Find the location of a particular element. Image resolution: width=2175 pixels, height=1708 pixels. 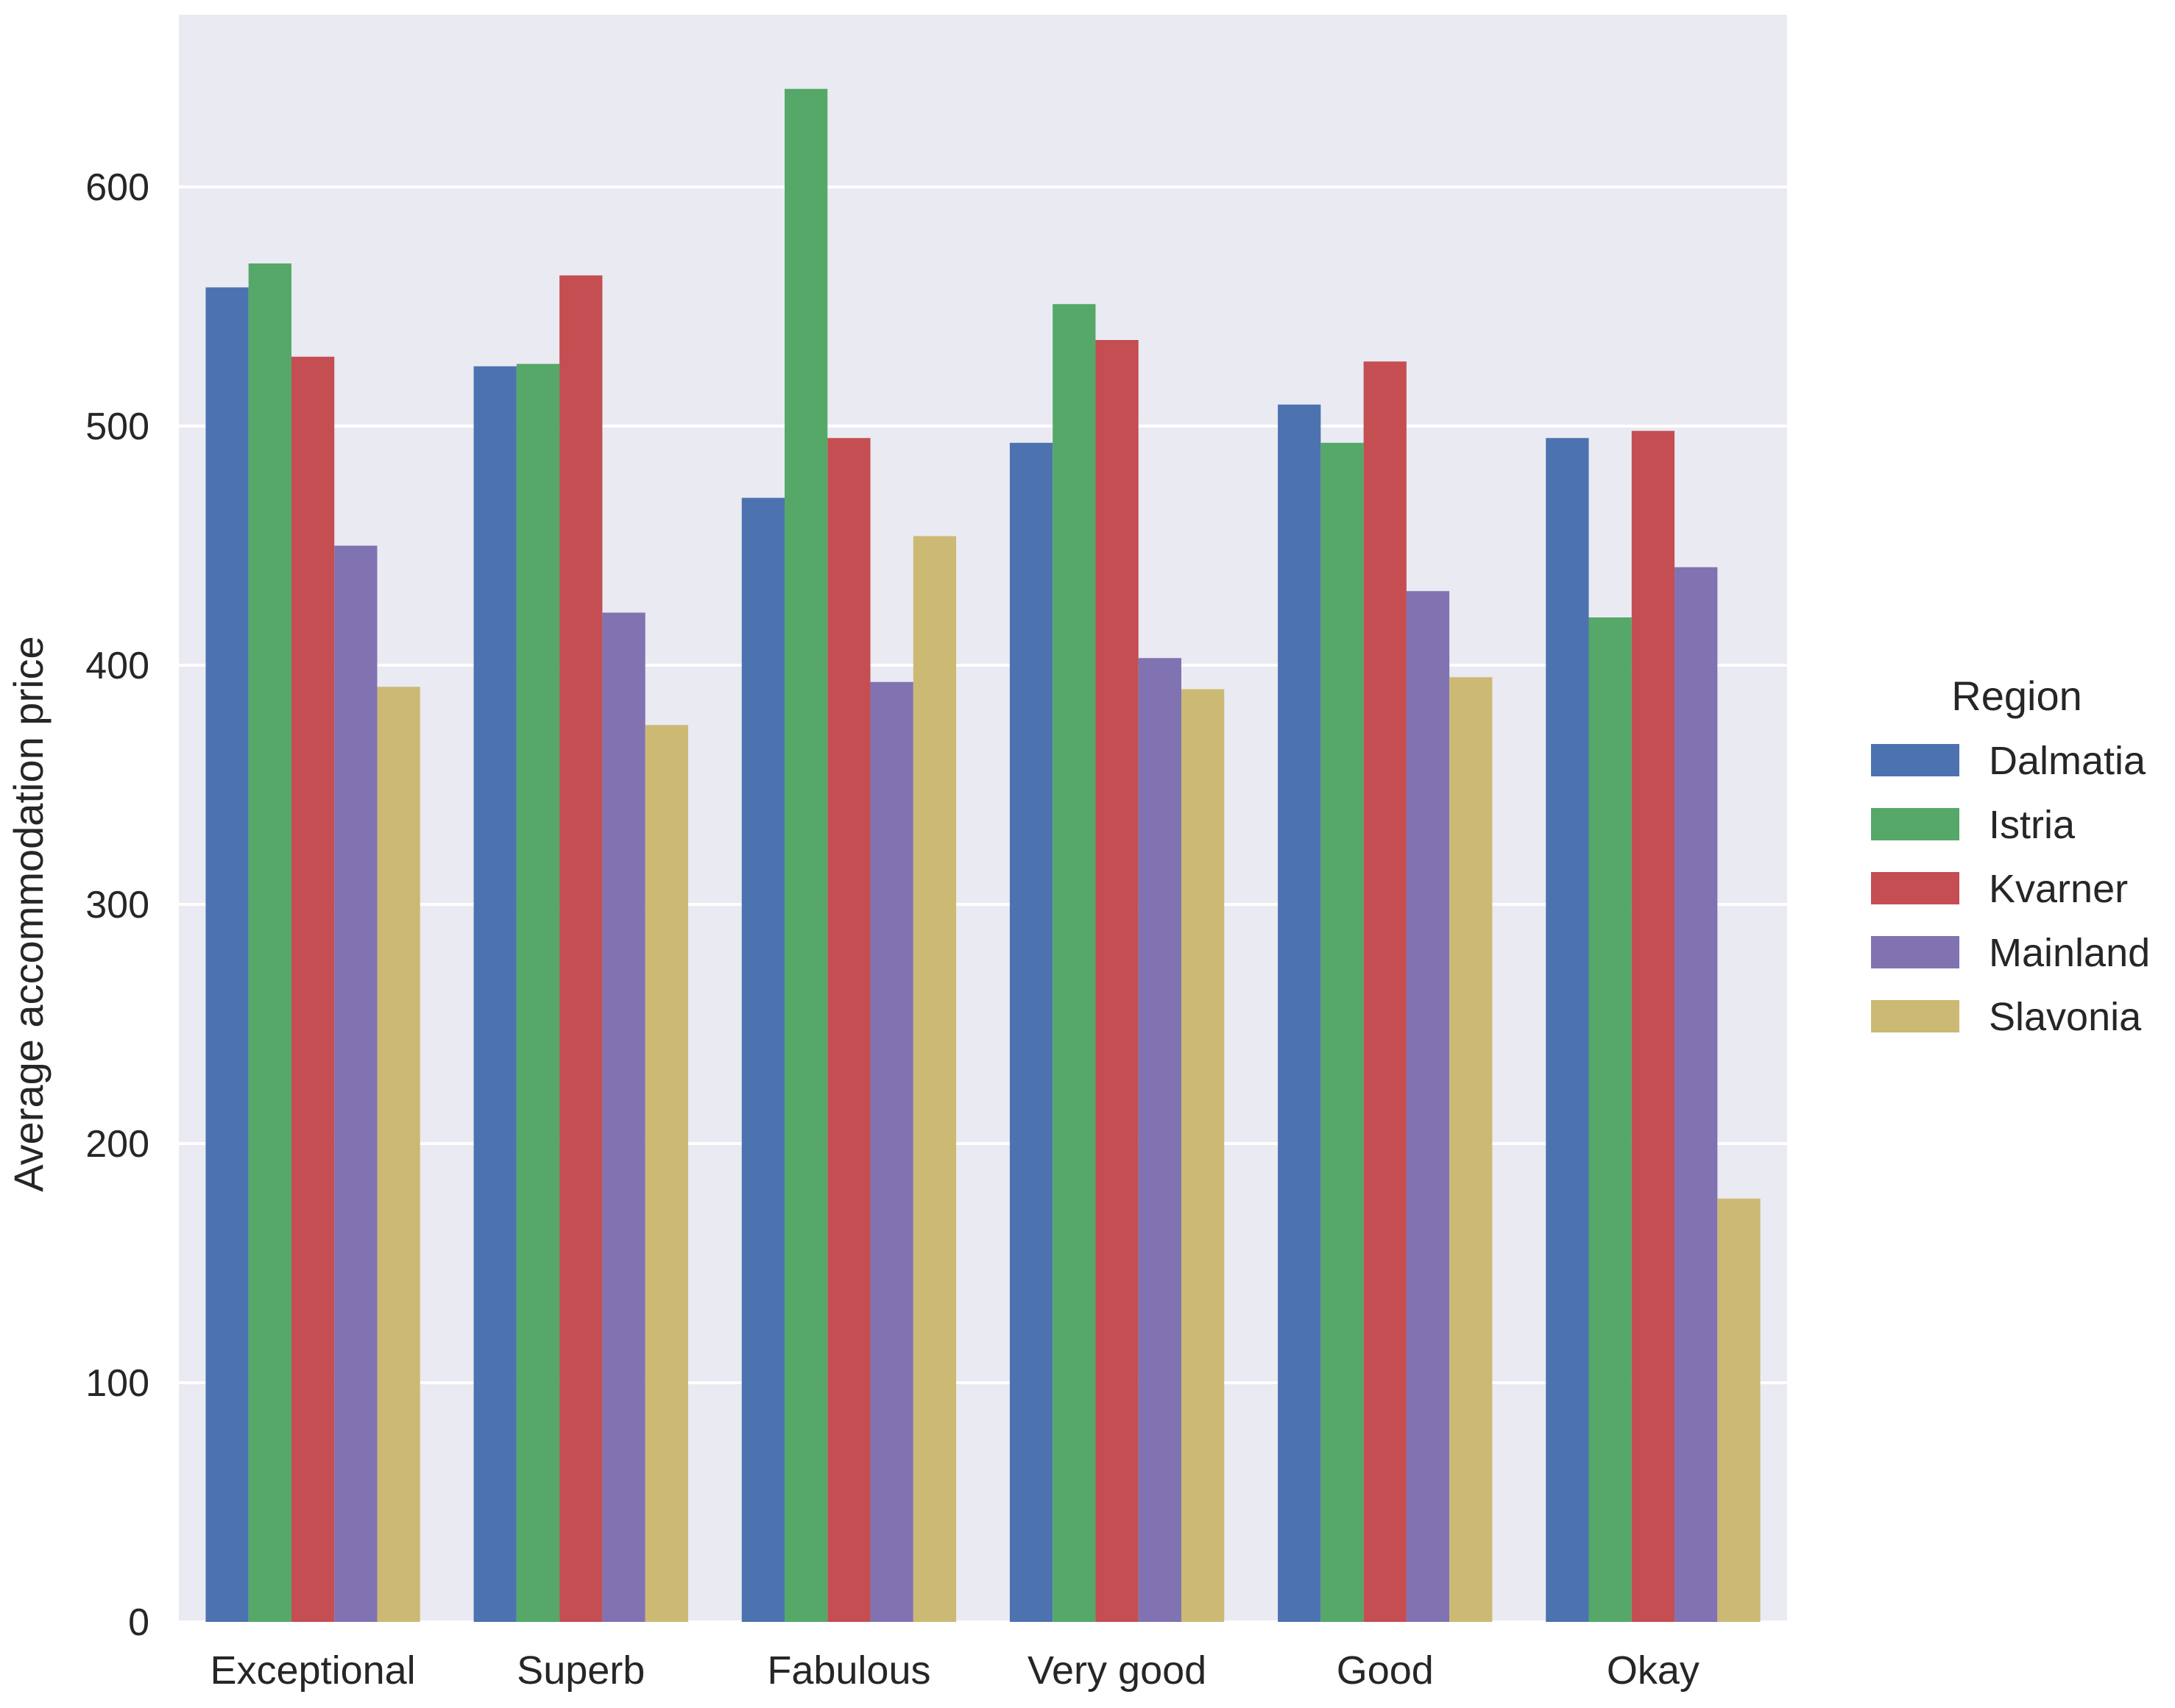

x-tick-label: Good is located at coordinates (1385, 1670).